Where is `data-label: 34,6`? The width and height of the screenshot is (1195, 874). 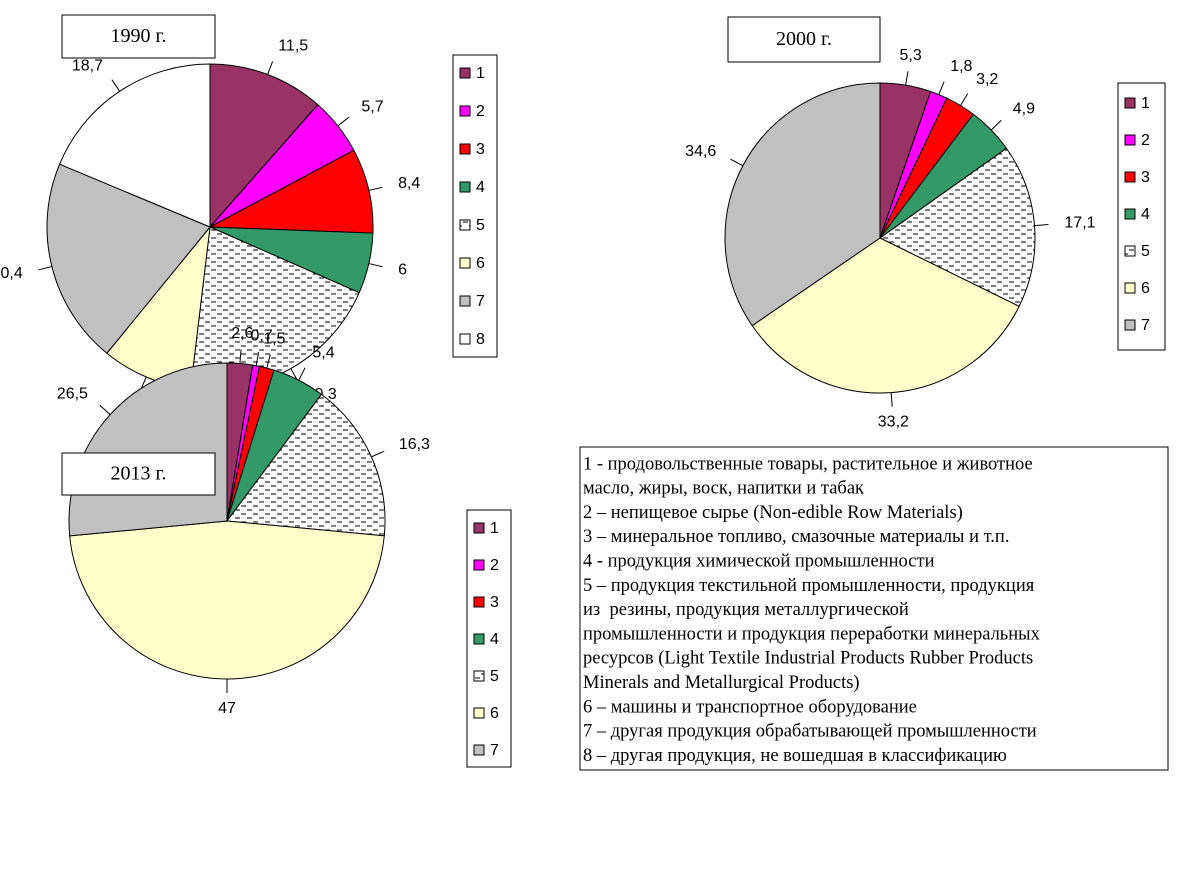 data-label: 34,6 is located at coordinates (700, 151).